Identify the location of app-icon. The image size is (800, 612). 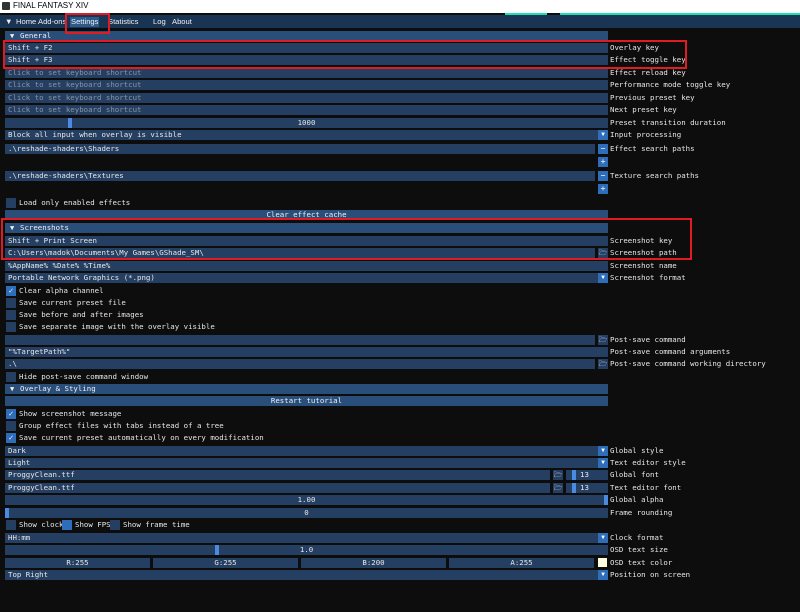
(6, 6).